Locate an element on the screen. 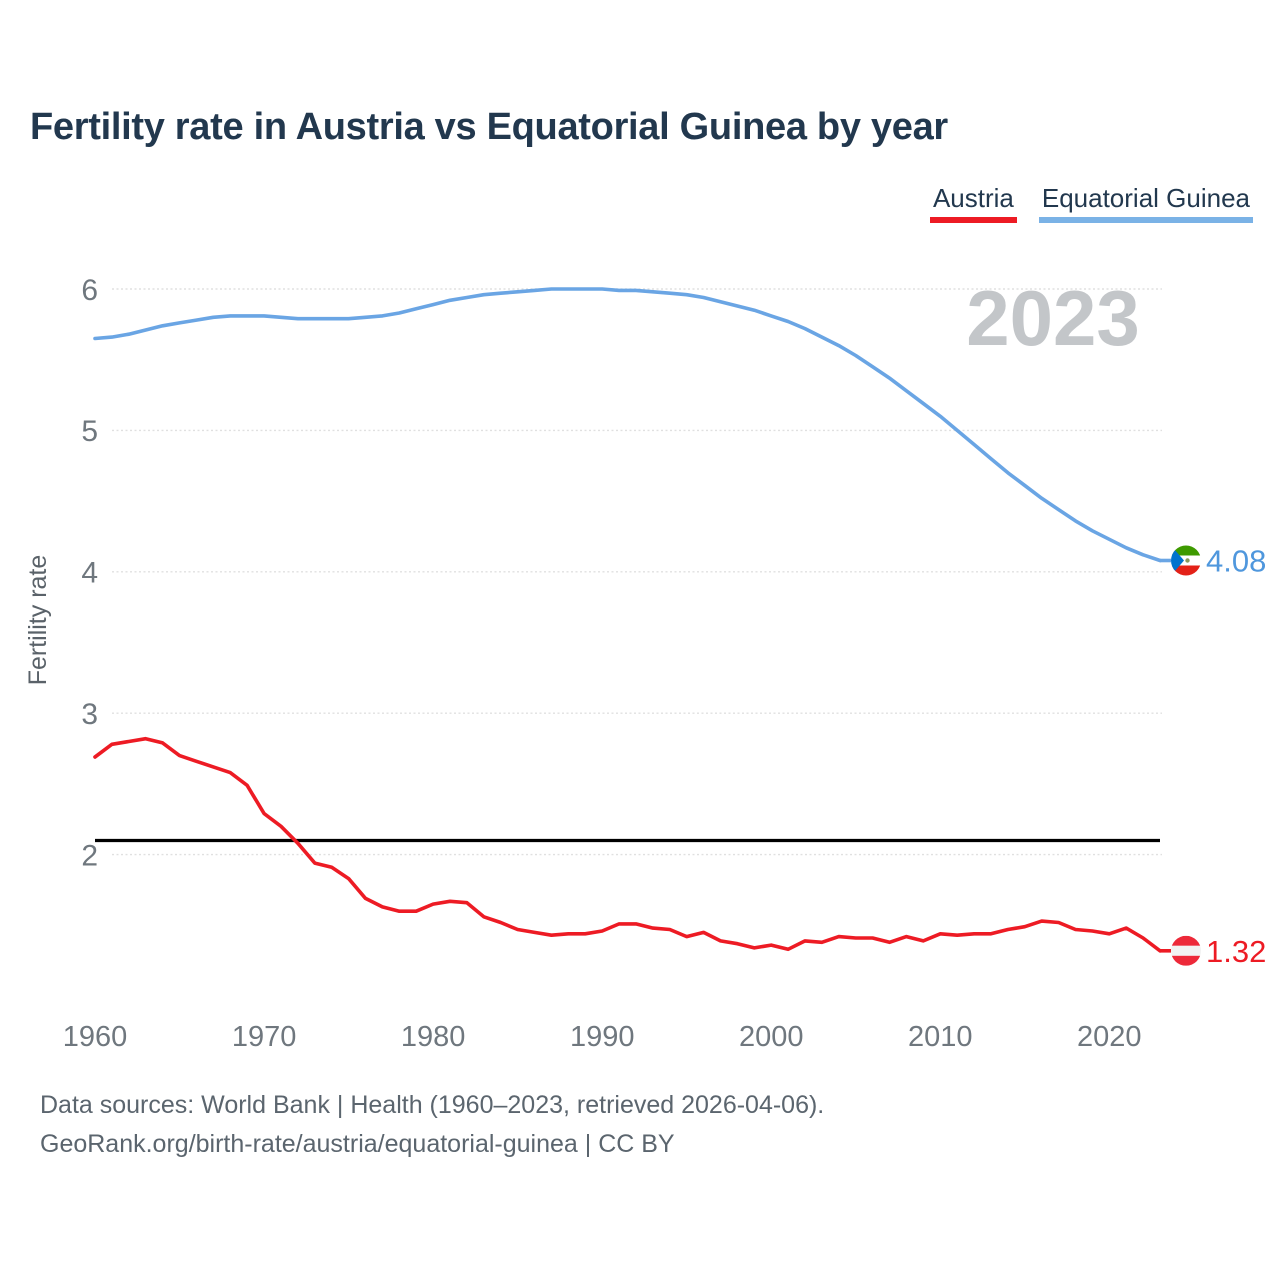  y-axis-title: Fertility rate is located at coordinates (38, 620).